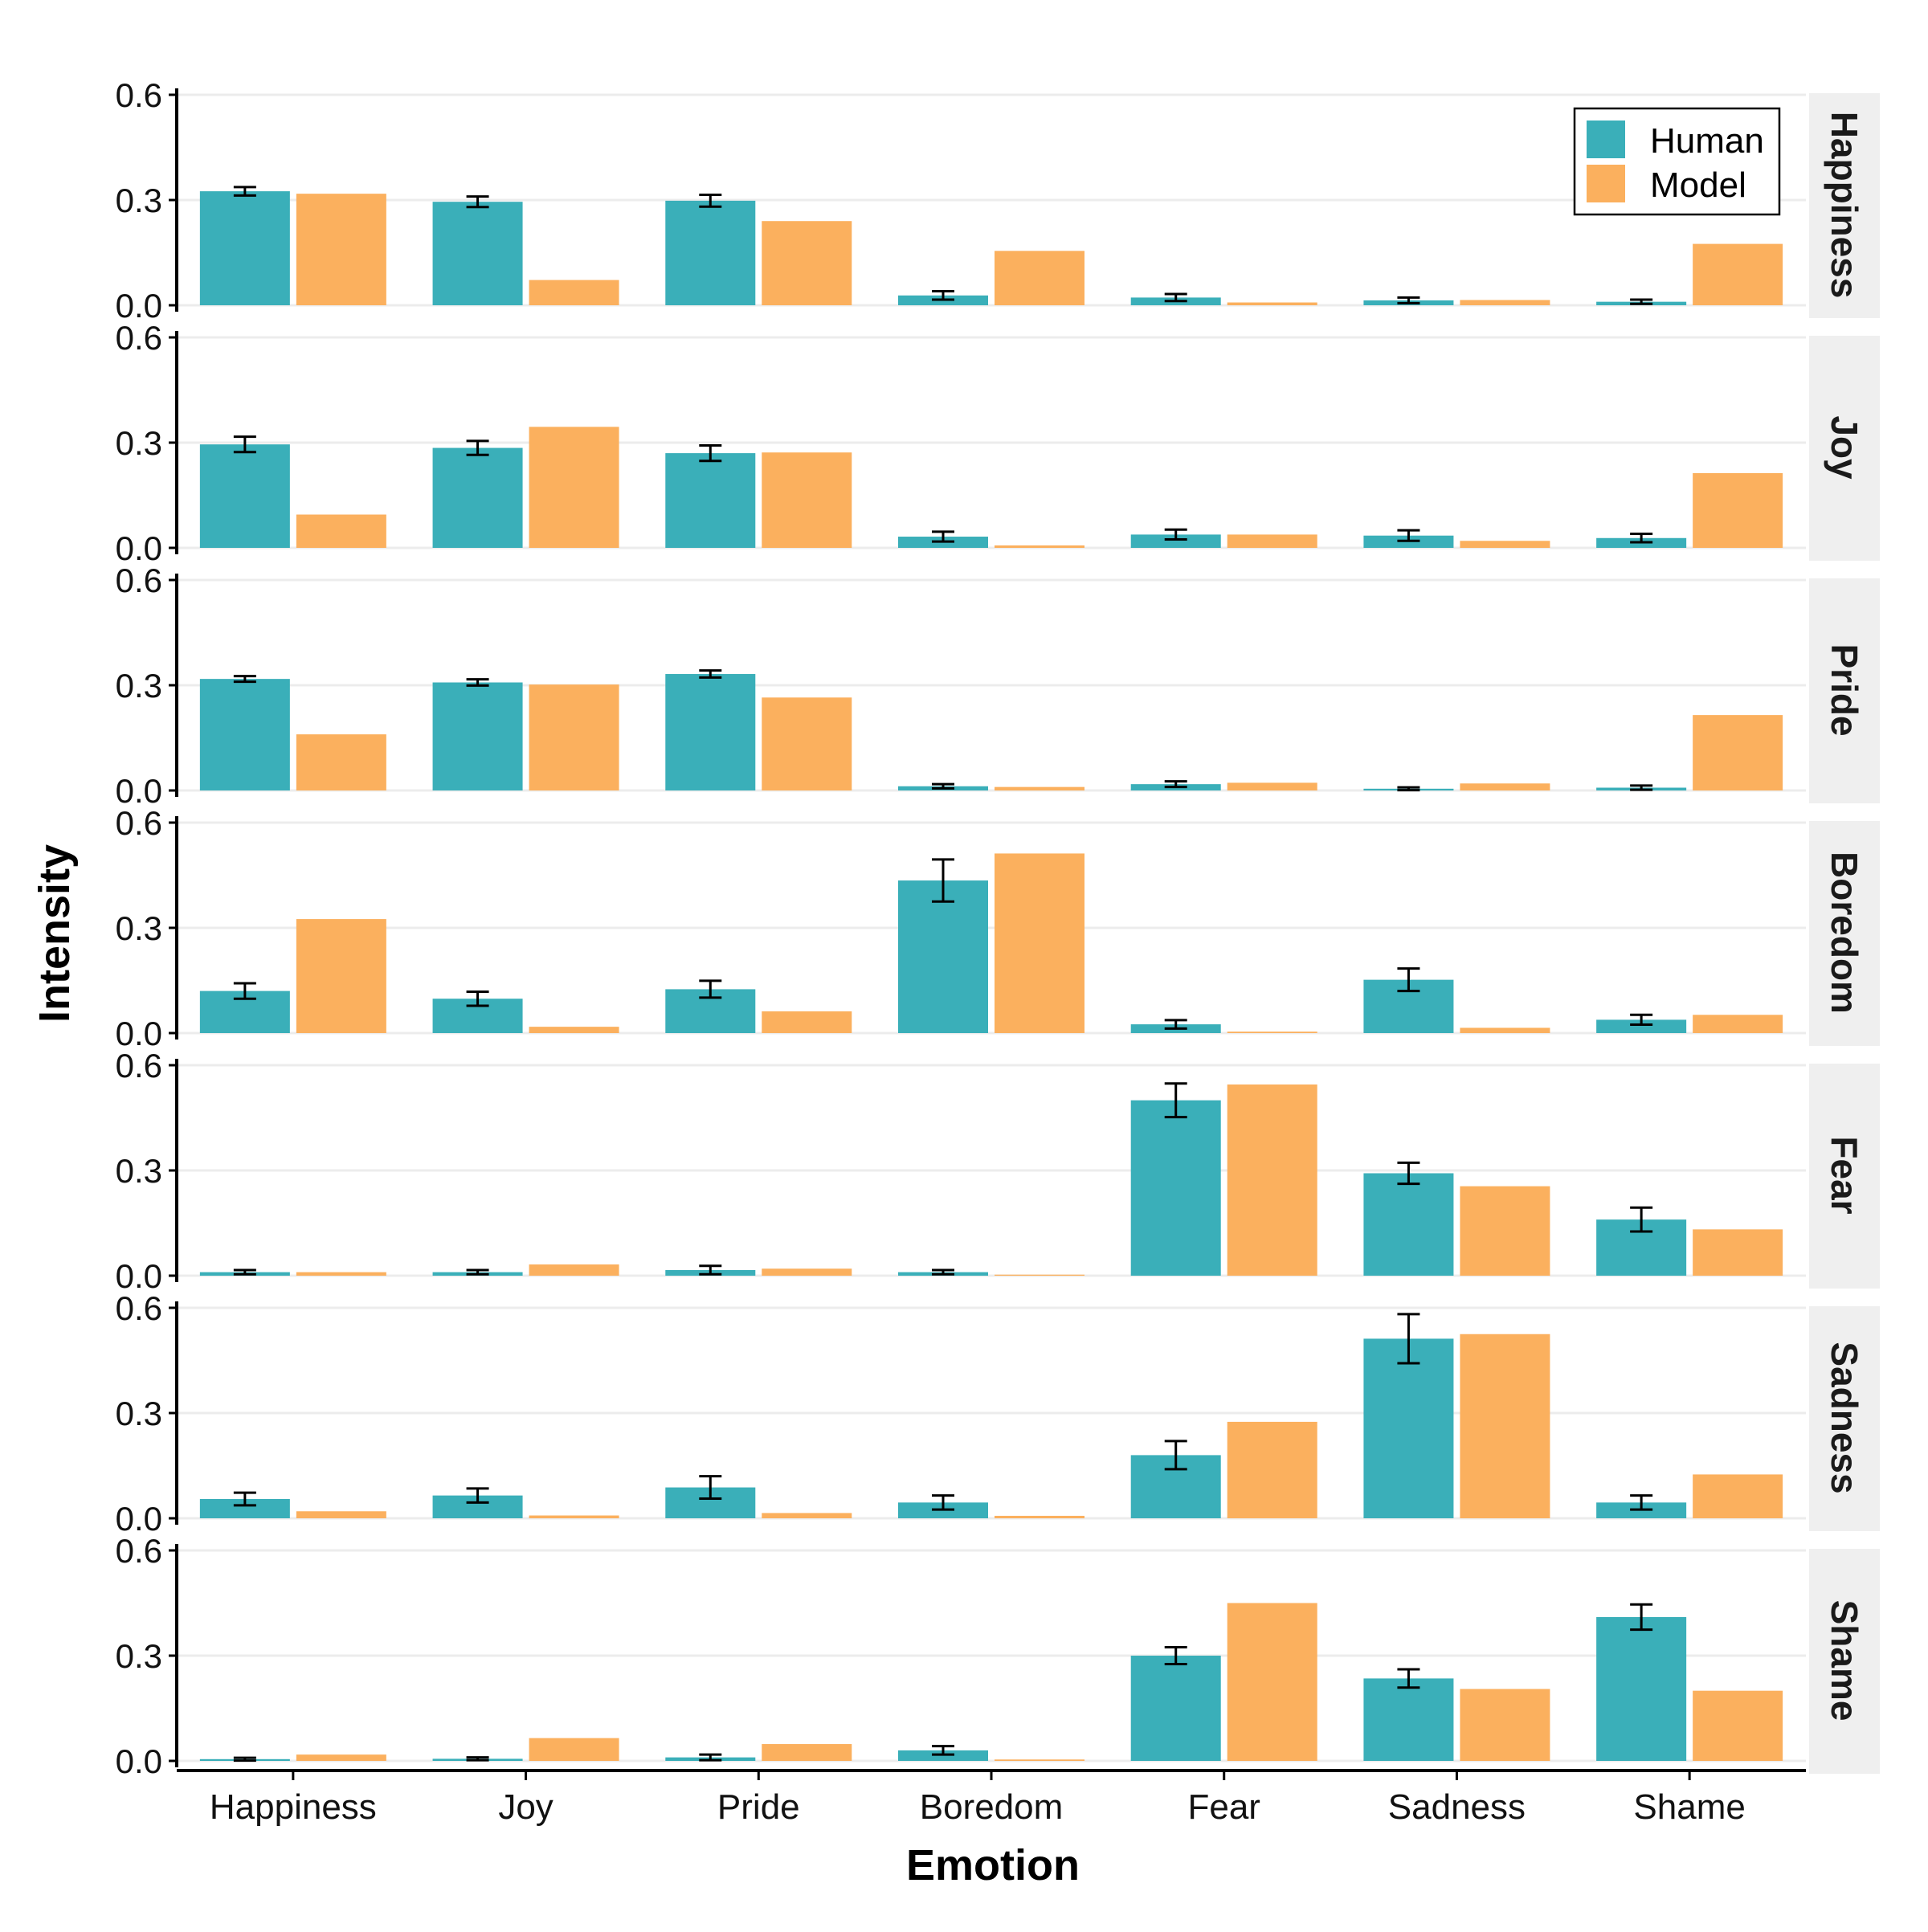 The width and height of the screenshot is (1928, 1932). I want to click on bar-human-joy, so click(477, 736).